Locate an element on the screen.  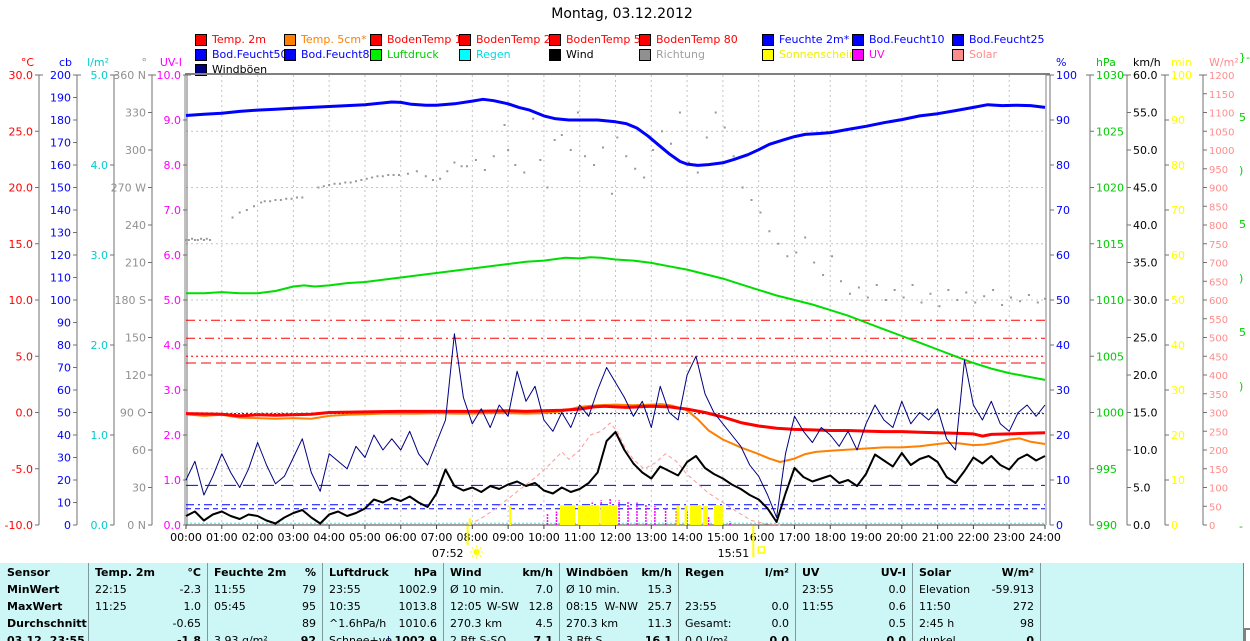
data-cell: 23:55 0.0 is located at coordinates (736, 606).